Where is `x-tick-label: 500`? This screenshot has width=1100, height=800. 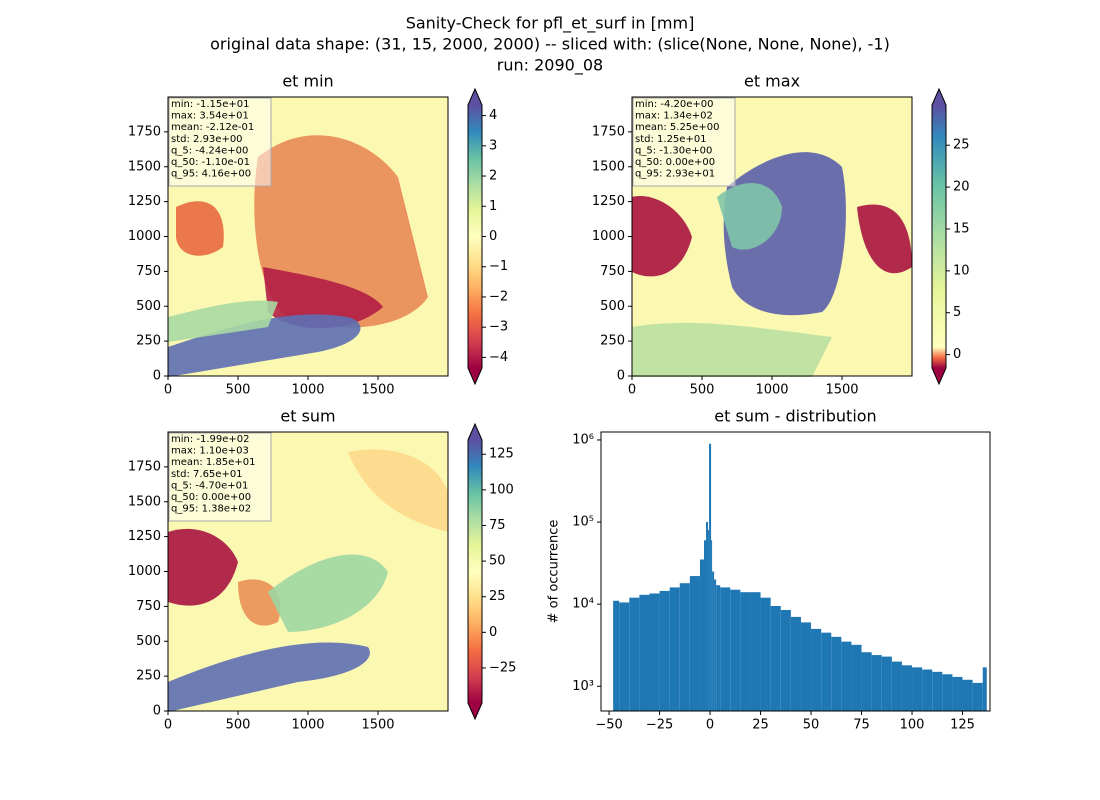 x-tick-label: 500 is located at coordinates (238, 390).